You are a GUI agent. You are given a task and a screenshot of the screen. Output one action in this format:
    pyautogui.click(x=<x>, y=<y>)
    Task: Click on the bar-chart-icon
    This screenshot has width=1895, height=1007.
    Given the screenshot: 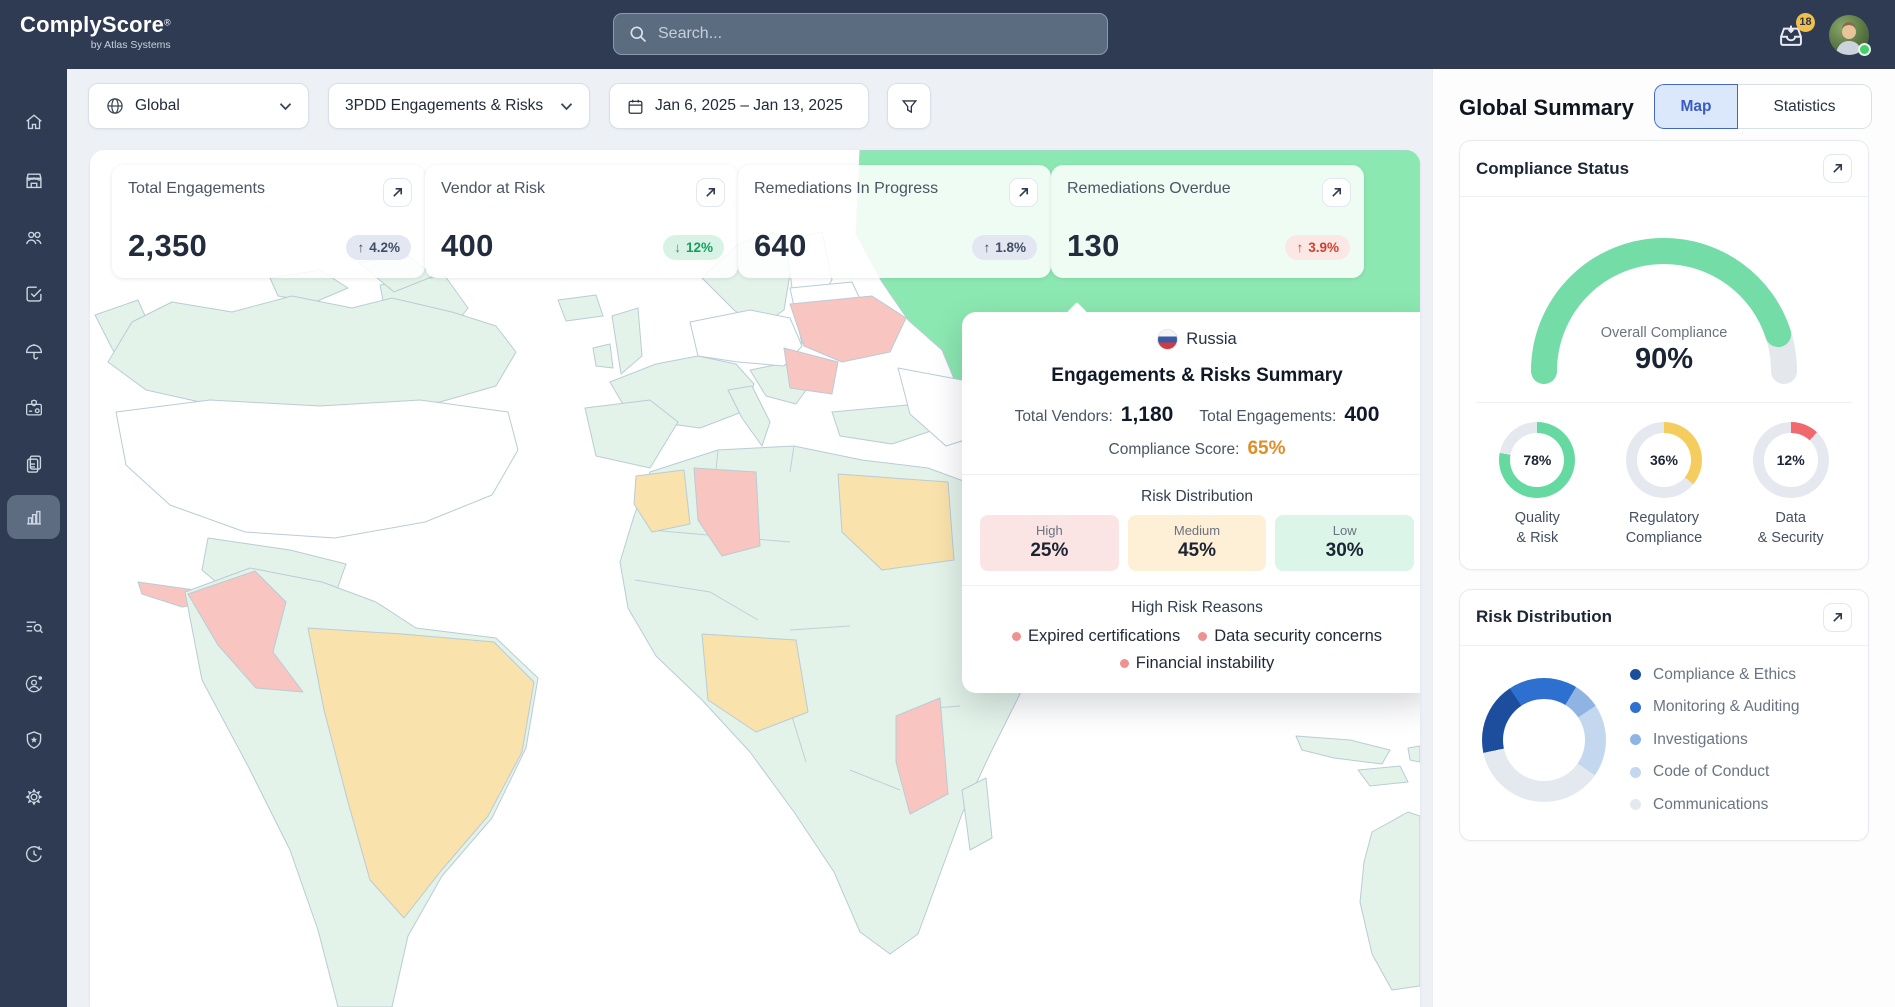 What is the action you would take?
    pyautogui.click(x=33, y=517)
    